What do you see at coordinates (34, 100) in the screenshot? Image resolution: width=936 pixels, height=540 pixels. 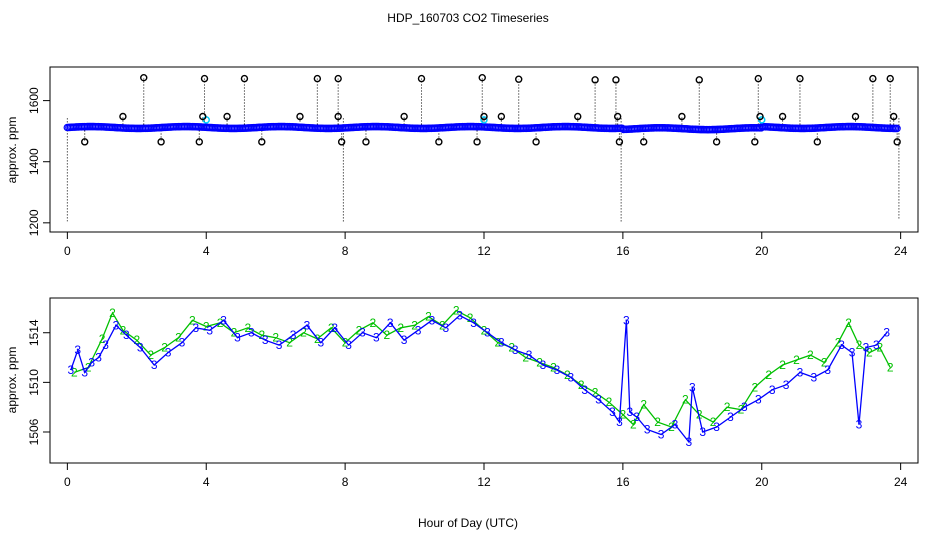 I see `top-y-tick-label: 1600` at bounding box center [34, 100].